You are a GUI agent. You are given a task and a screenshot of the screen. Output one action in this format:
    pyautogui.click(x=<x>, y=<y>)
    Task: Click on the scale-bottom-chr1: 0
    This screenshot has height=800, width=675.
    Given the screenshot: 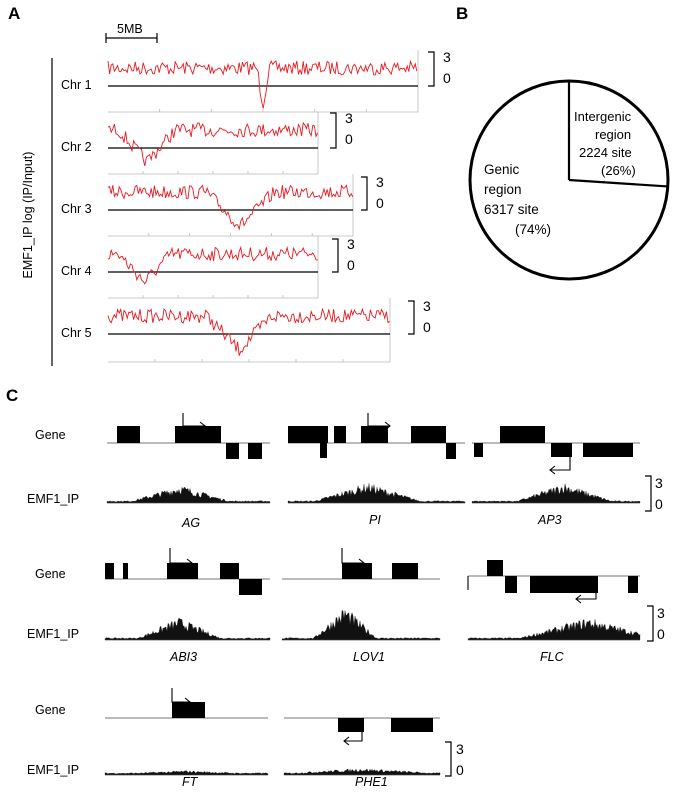 What is the action you would take?
    pyautogui.click(x=447, y=78)
    